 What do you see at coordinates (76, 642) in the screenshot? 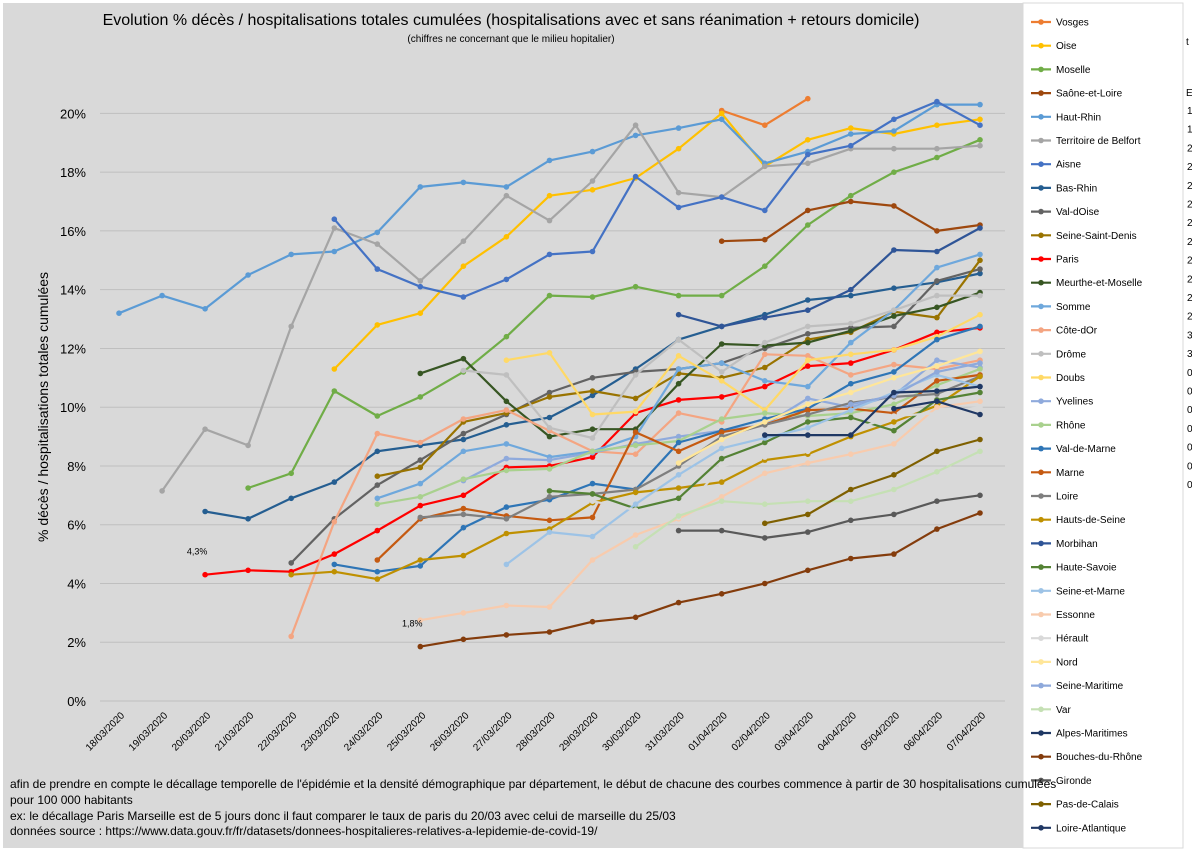
I see `y-tick-label: 2%` at bounding box center [76, 642].